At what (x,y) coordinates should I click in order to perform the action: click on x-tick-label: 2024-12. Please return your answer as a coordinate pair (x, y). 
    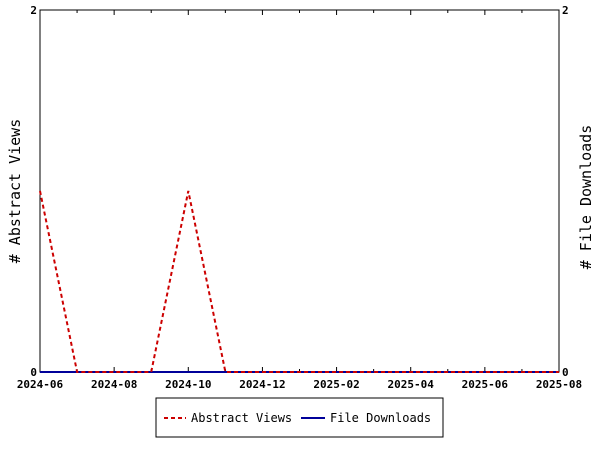
    Looking at the image, I should click on (262, 384).